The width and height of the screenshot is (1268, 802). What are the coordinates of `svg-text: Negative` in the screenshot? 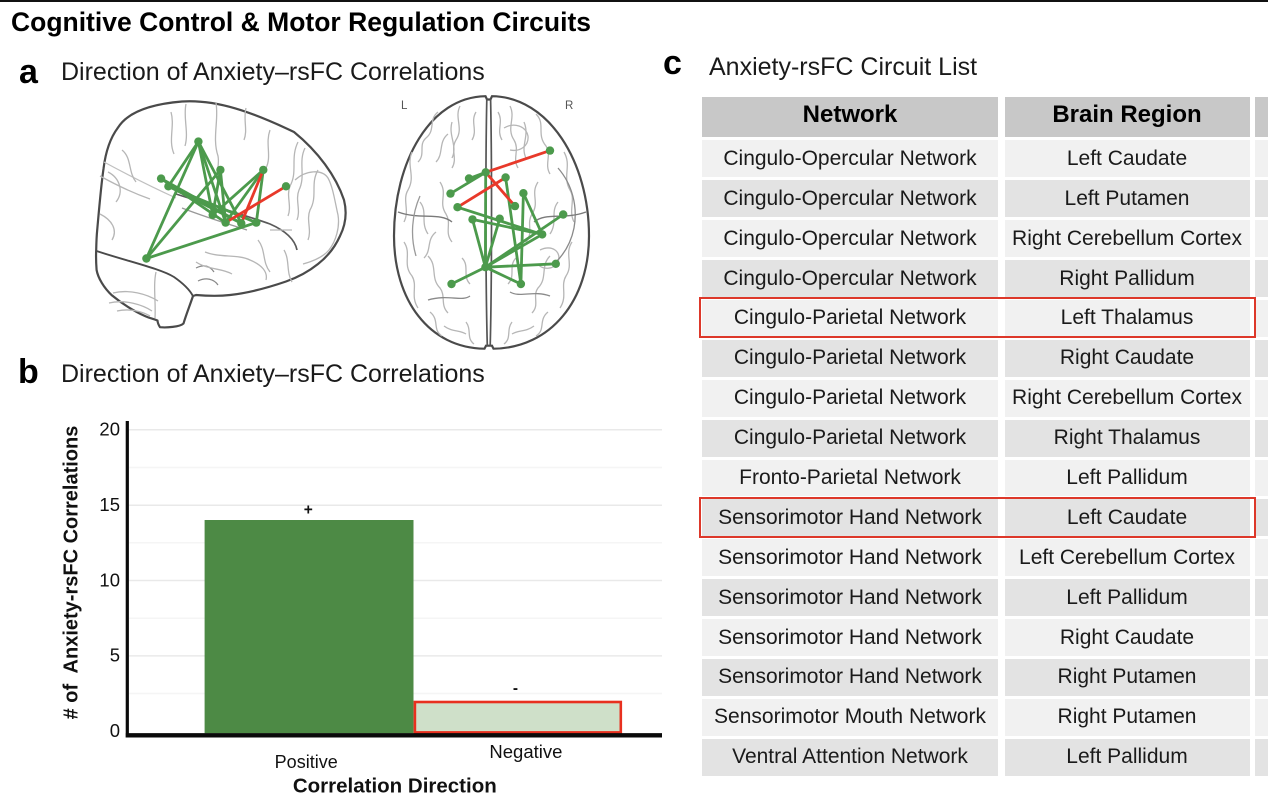 It's located at (525, 751).